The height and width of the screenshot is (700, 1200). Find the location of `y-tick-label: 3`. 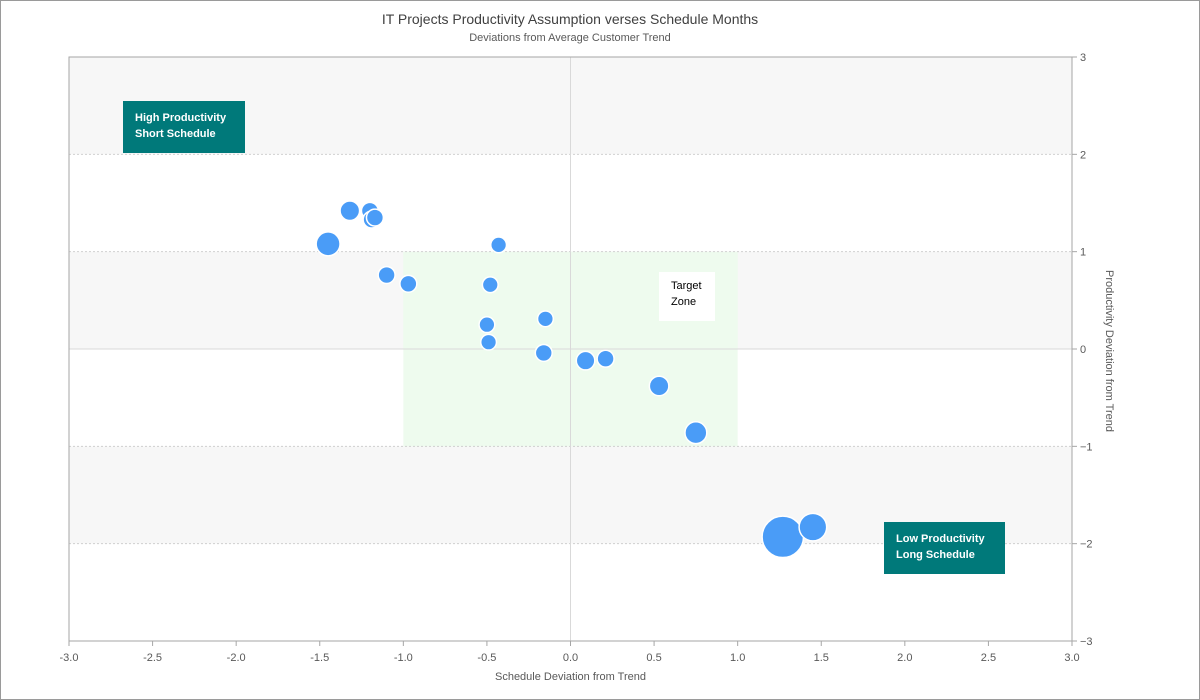

y-tick-label: 3 is located at coordinates (1083, 58).